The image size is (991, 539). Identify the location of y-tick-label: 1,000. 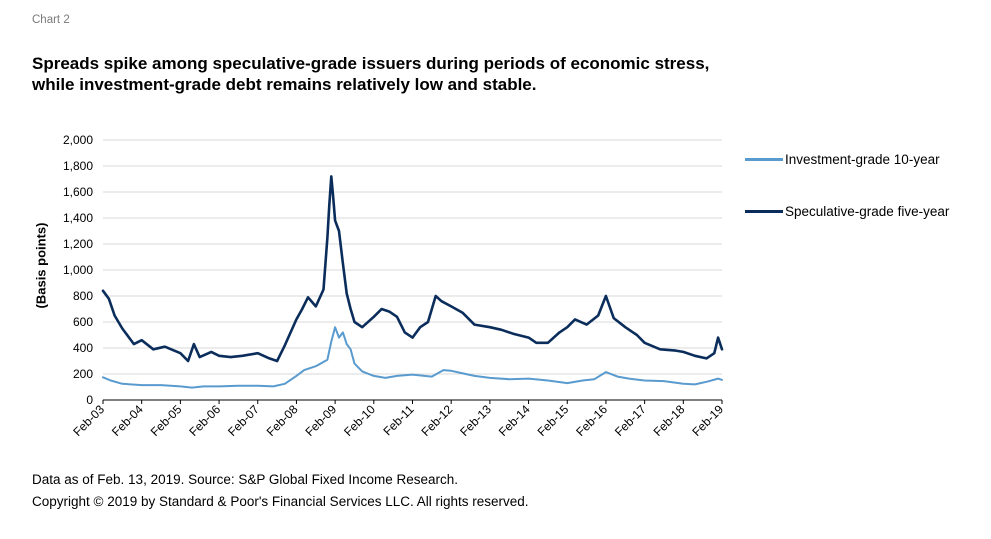
(78, 270).